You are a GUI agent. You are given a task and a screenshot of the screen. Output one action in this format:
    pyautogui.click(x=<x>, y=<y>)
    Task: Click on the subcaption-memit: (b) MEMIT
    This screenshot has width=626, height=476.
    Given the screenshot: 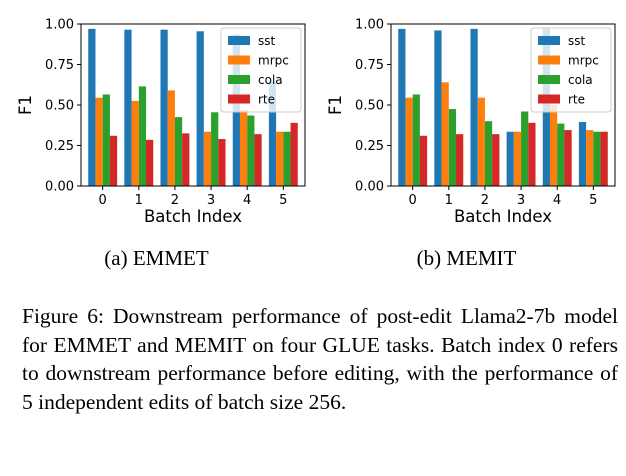 What is the action you would take?
    pyautogui.click(x=466, y=258)
    